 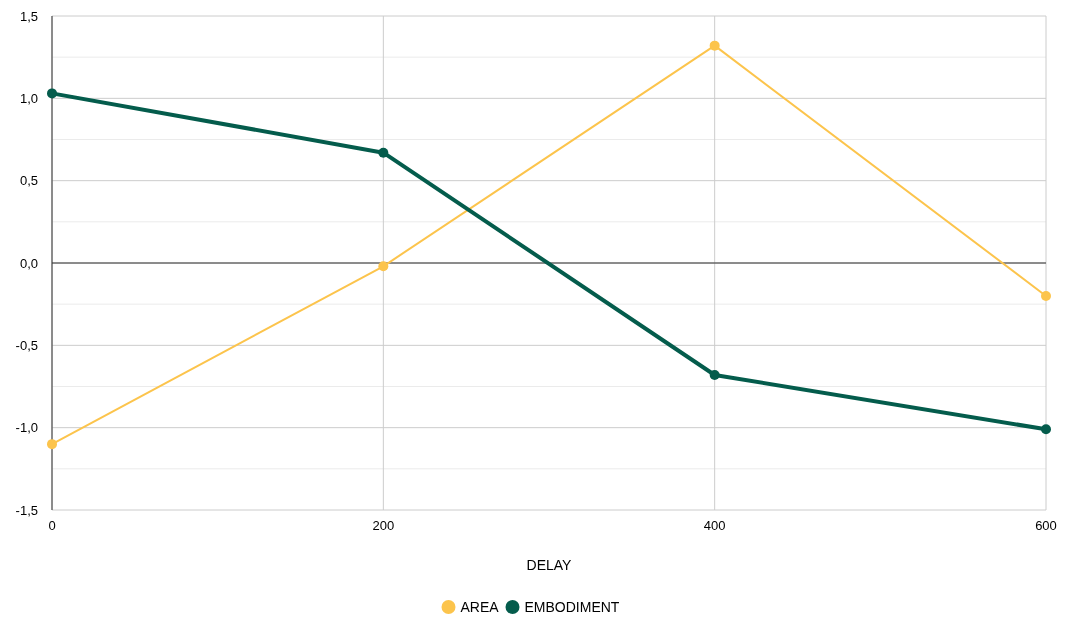 What do you see at coordinates (383, 525) in the screenshot?
I see `x-tick-label: 200` at bounding box center [383, 525].